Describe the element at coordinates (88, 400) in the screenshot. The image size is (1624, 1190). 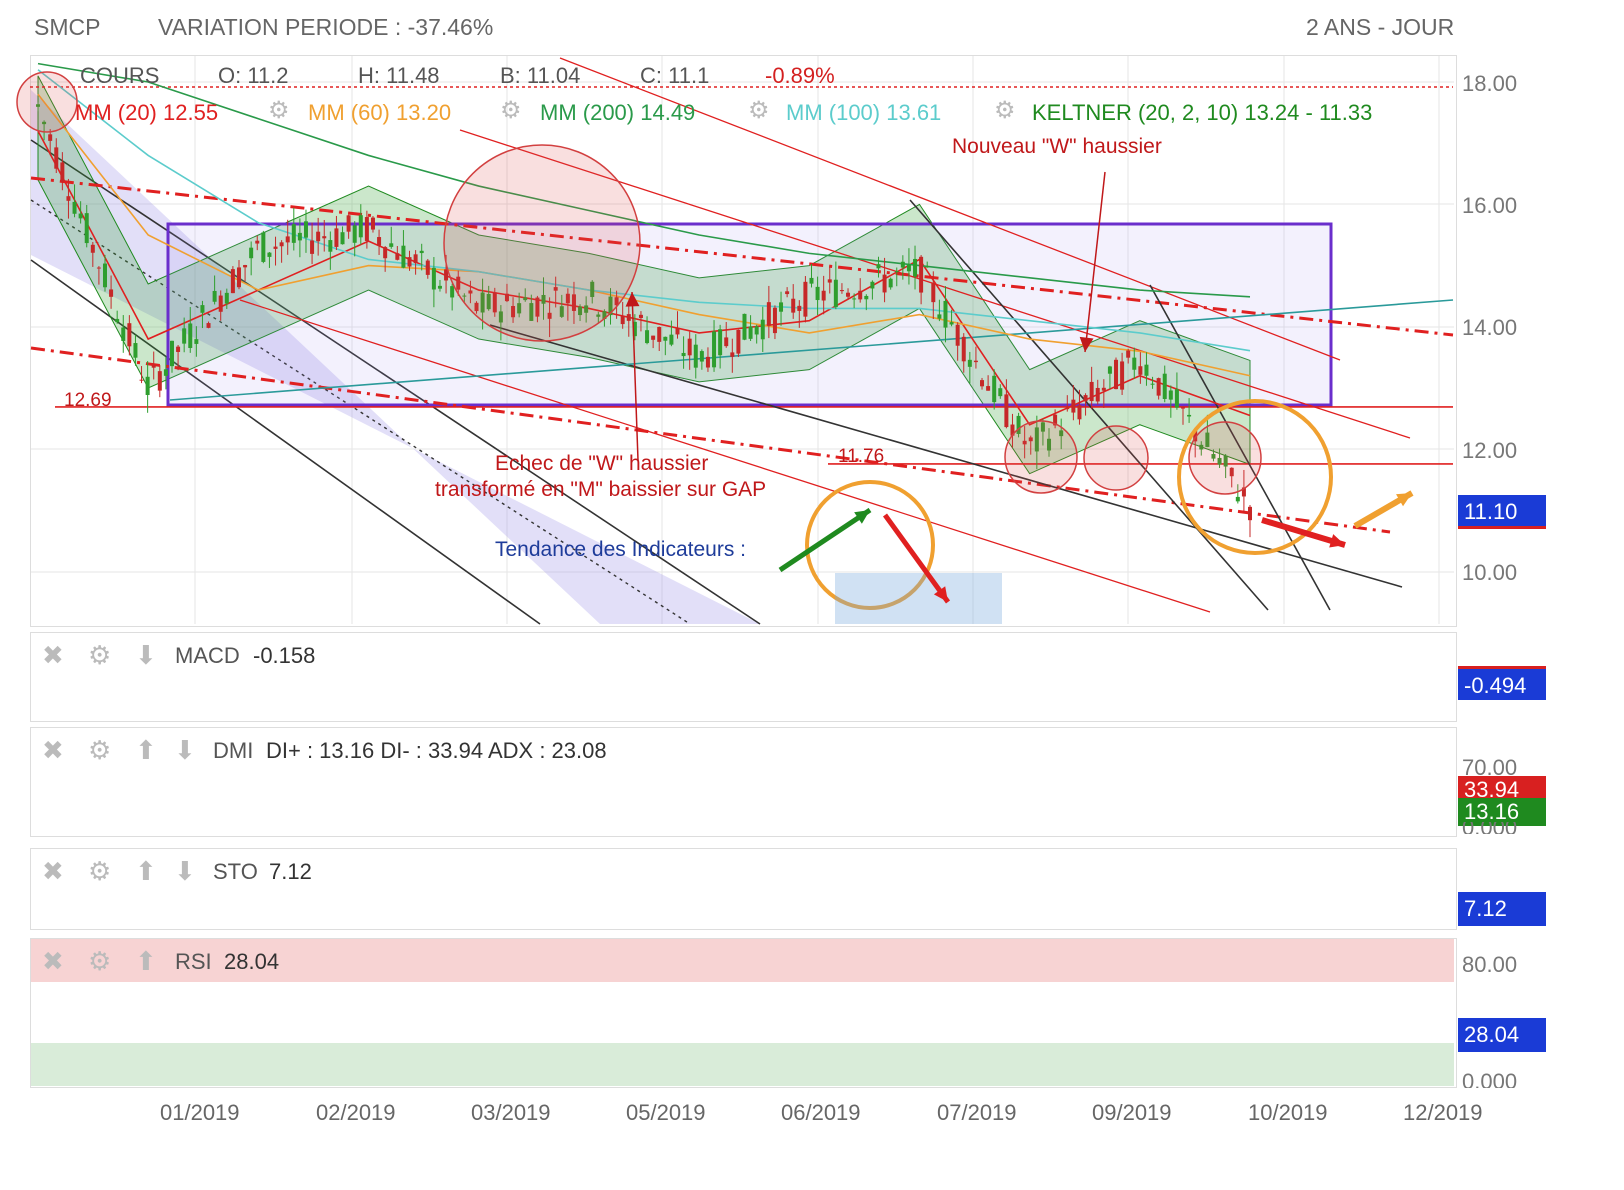
I see `level-label-1269: 12.69` at that location.